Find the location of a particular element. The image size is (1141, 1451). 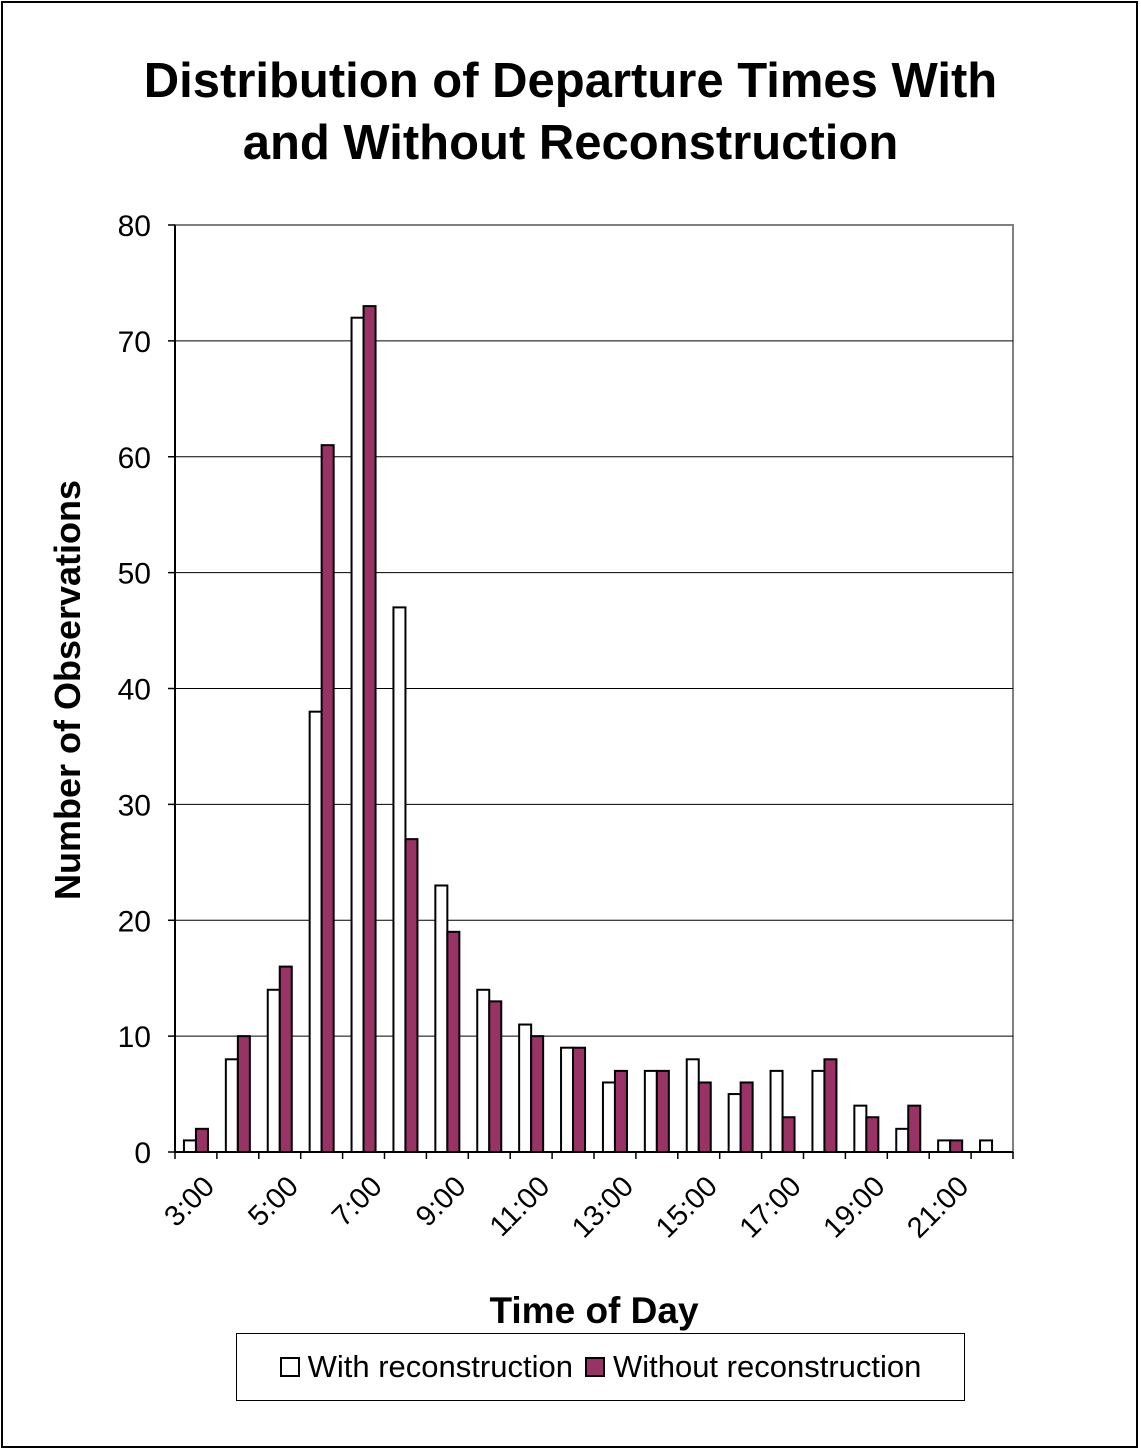

x-axis-label: Time of Day is located at coordinates (594, 1310).